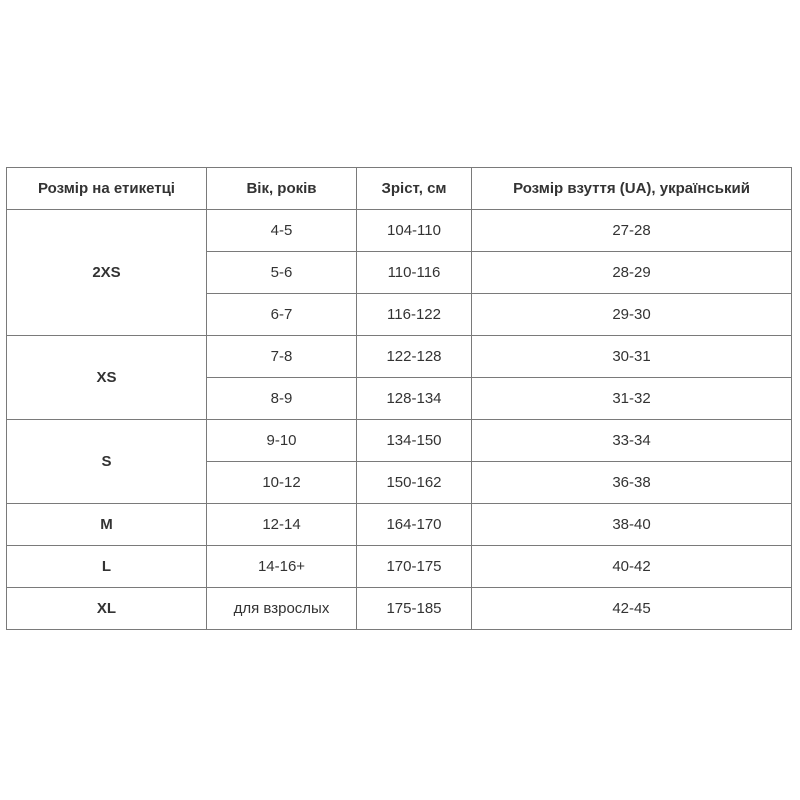 Image resolution: width=800 pixels, height=800 pixels. I want to click on size-label-cell: M, so click(106, 524).